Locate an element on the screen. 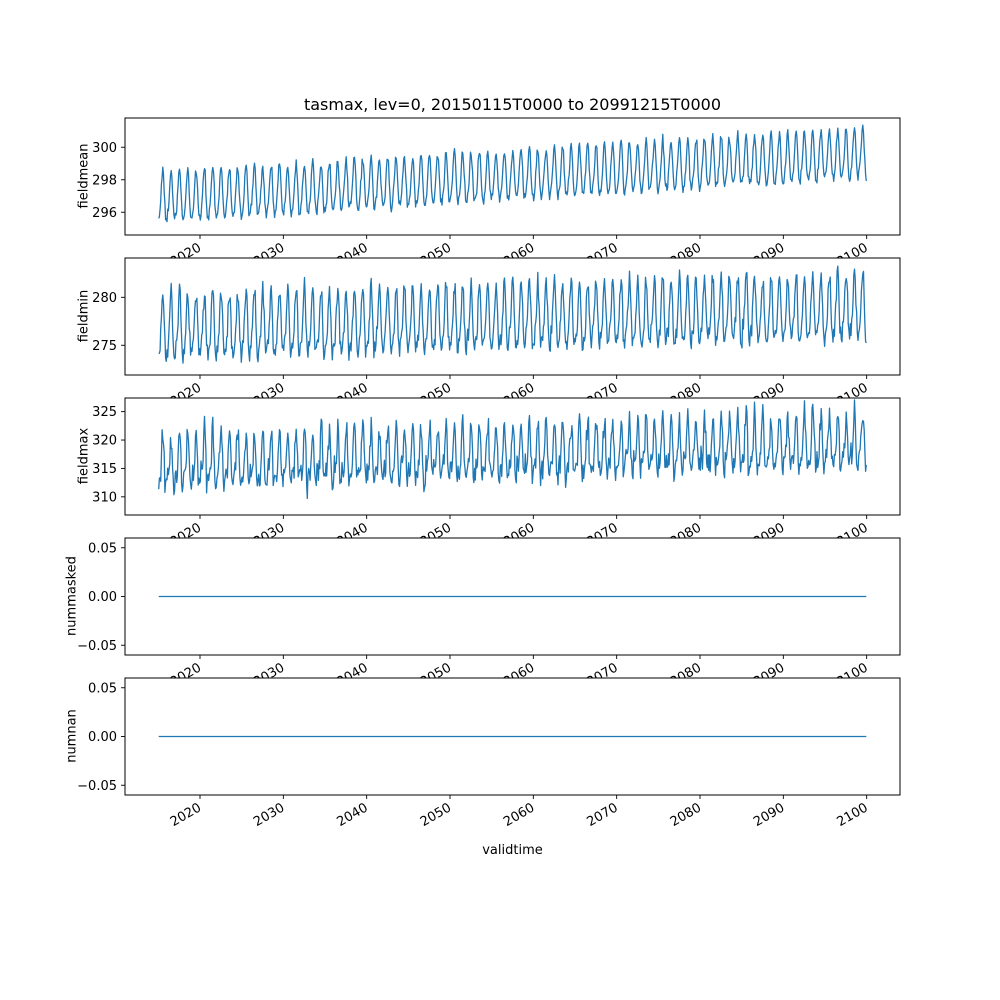  y-tick-label: 320 is located at coordinates (104, 441).